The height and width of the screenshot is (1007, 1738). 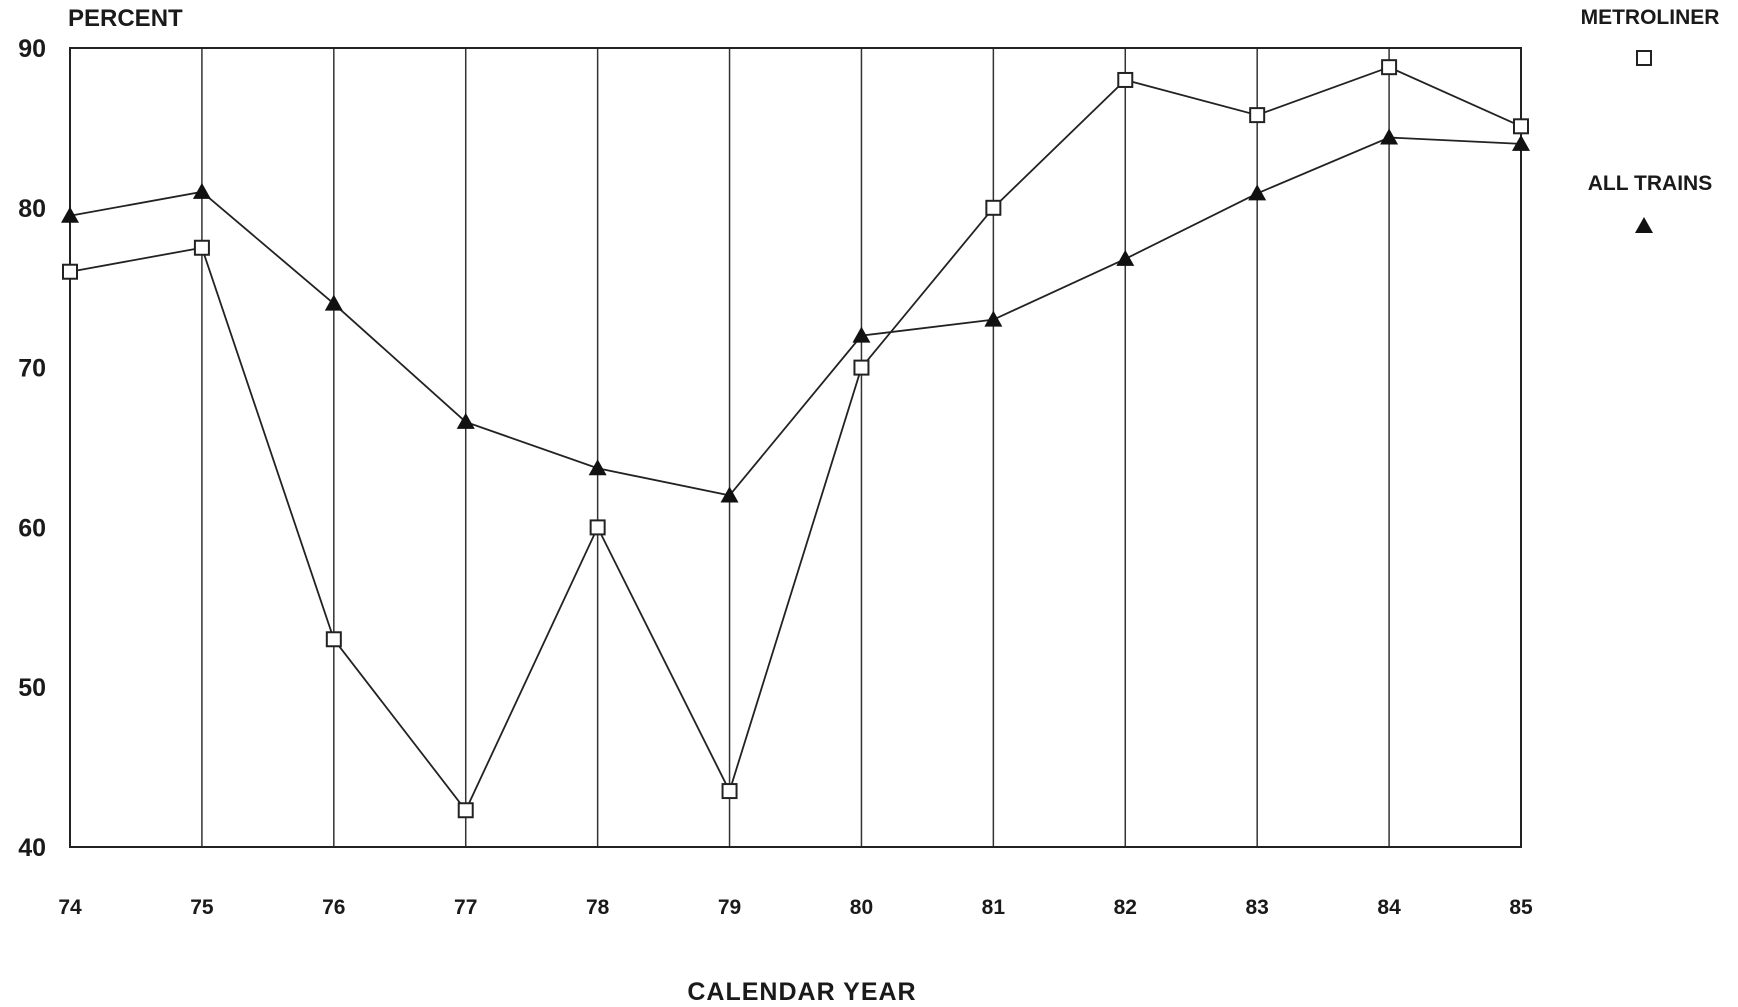 I want to click on y-tick-label: 80, so click(x=32, y=209).